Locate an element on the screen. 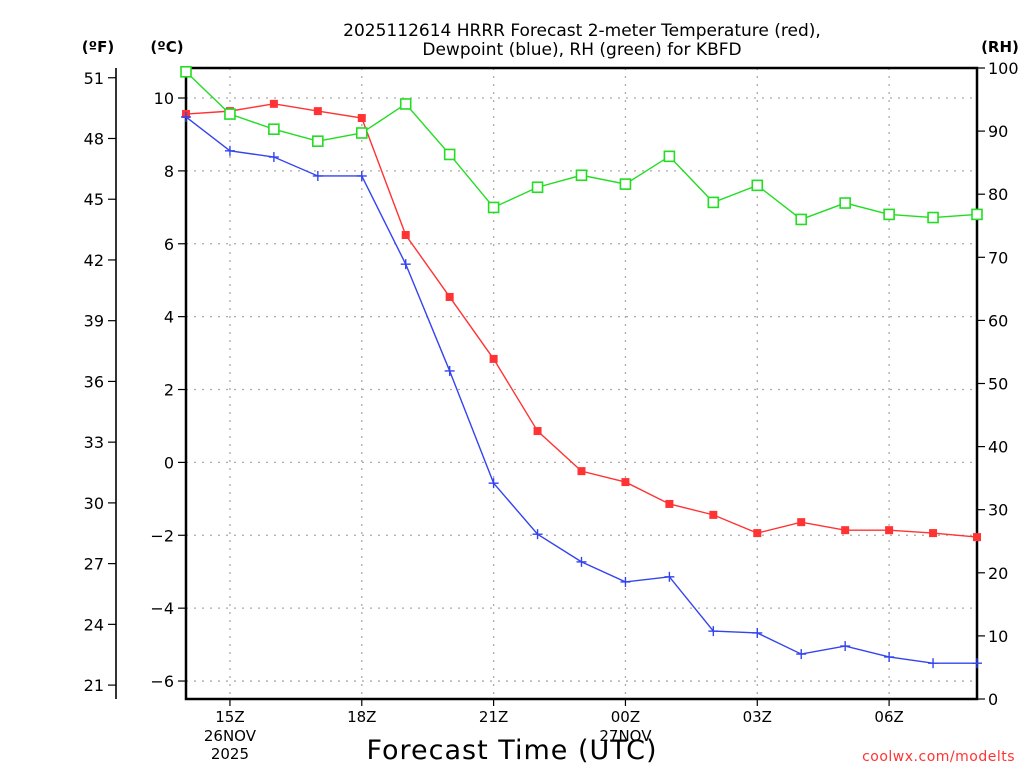 Image resolution: width=1024 pixels, height=768 pixels. x-tick-label: 03Z is located at coordinates (757, 717).